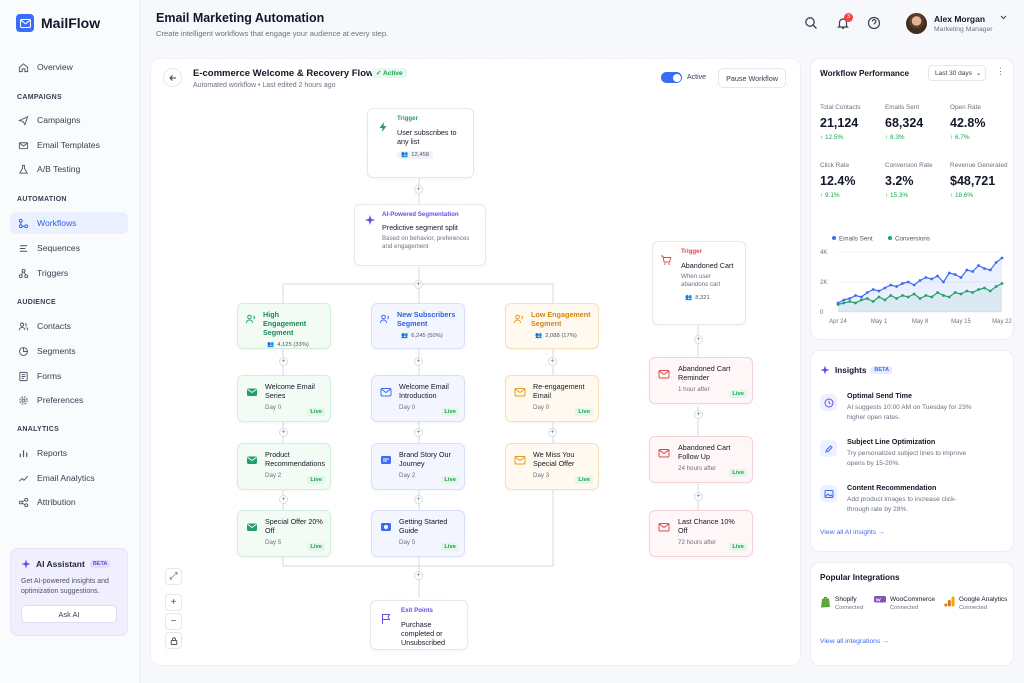  Describe the element at coordinates (69, 169) in the screenshot. I see `sidebar-item-ab-testing: A/B Testing` at that location.